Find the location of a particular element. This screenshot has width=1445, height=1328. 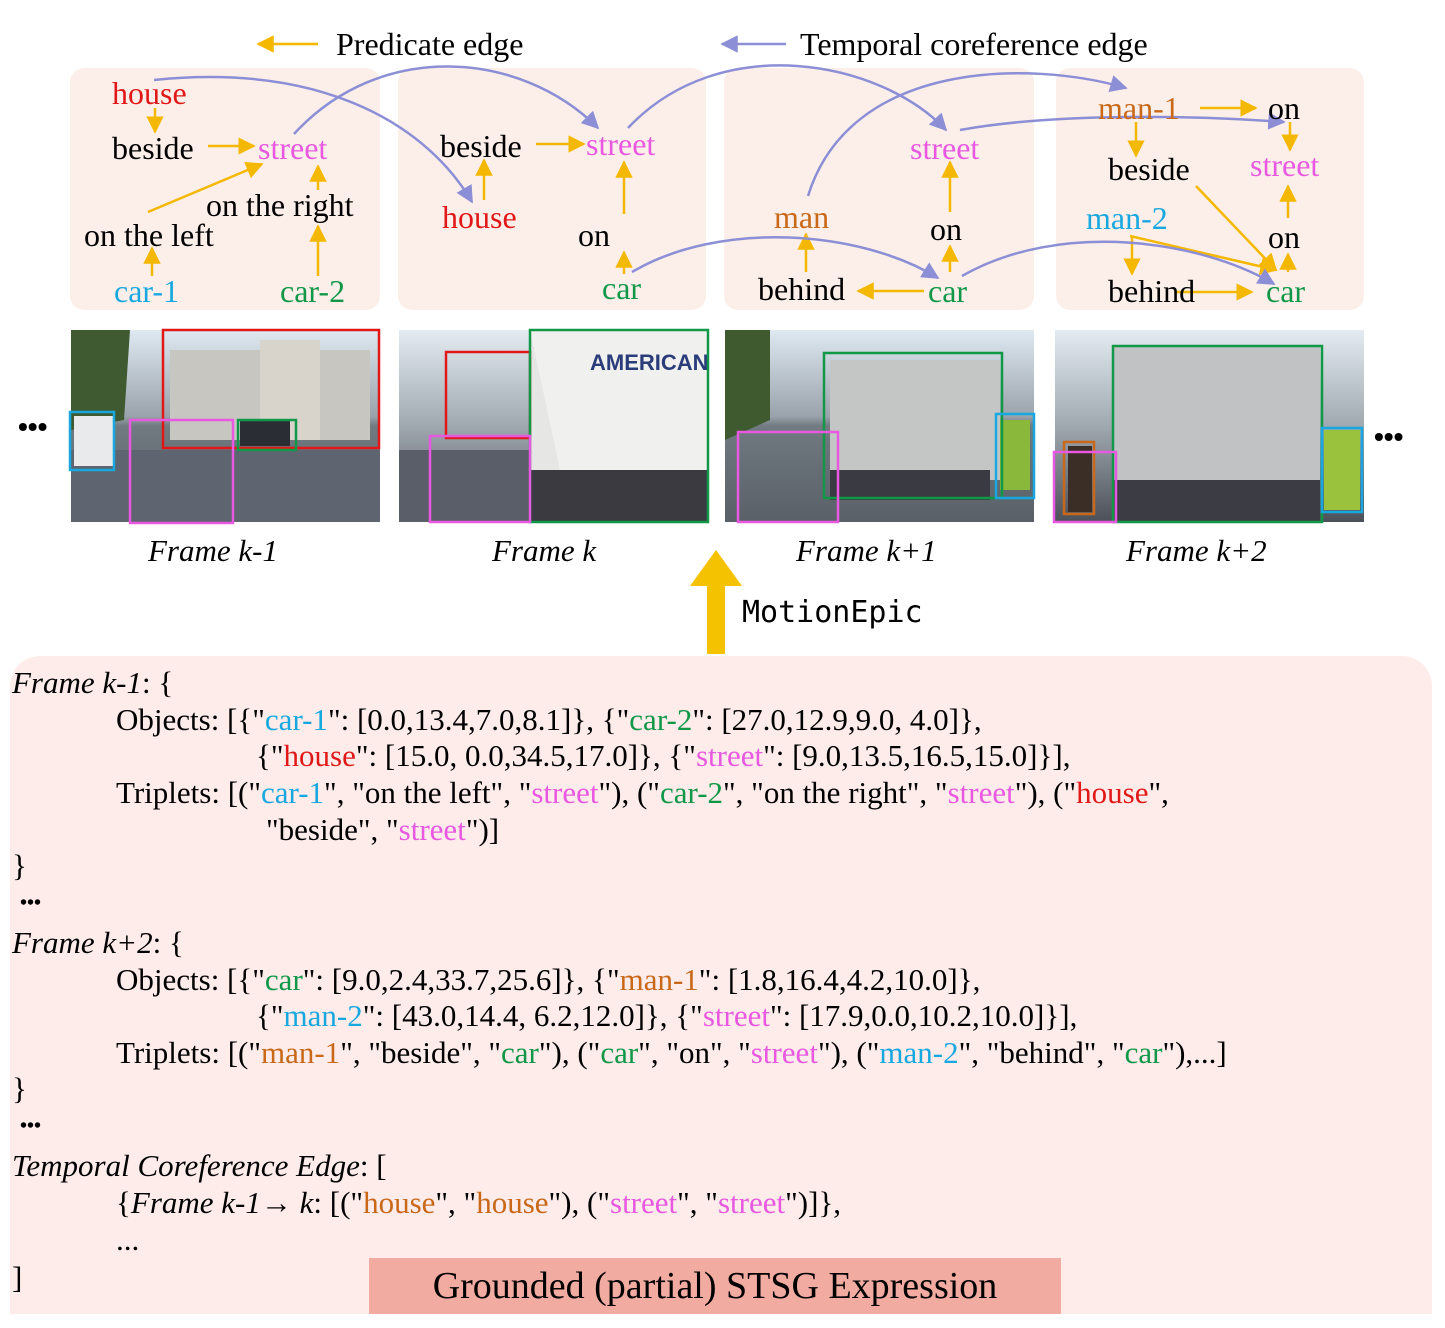

node-on-the-right: on the right is located at coordinates (280, 205).